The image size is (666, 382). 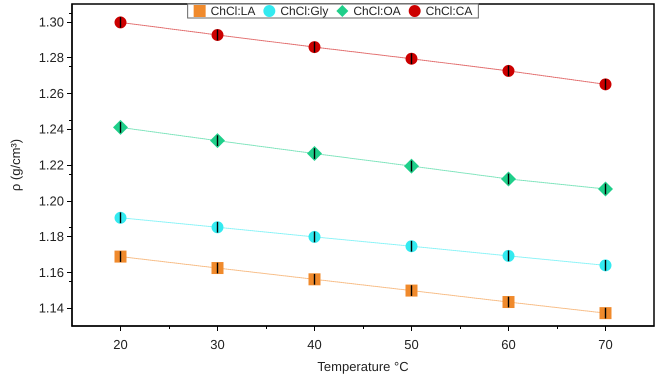 What do you see at coordinates (51, 93) in the screenshot?
I see `y-tick-label: 1.26` at bounding box center [51, 93].